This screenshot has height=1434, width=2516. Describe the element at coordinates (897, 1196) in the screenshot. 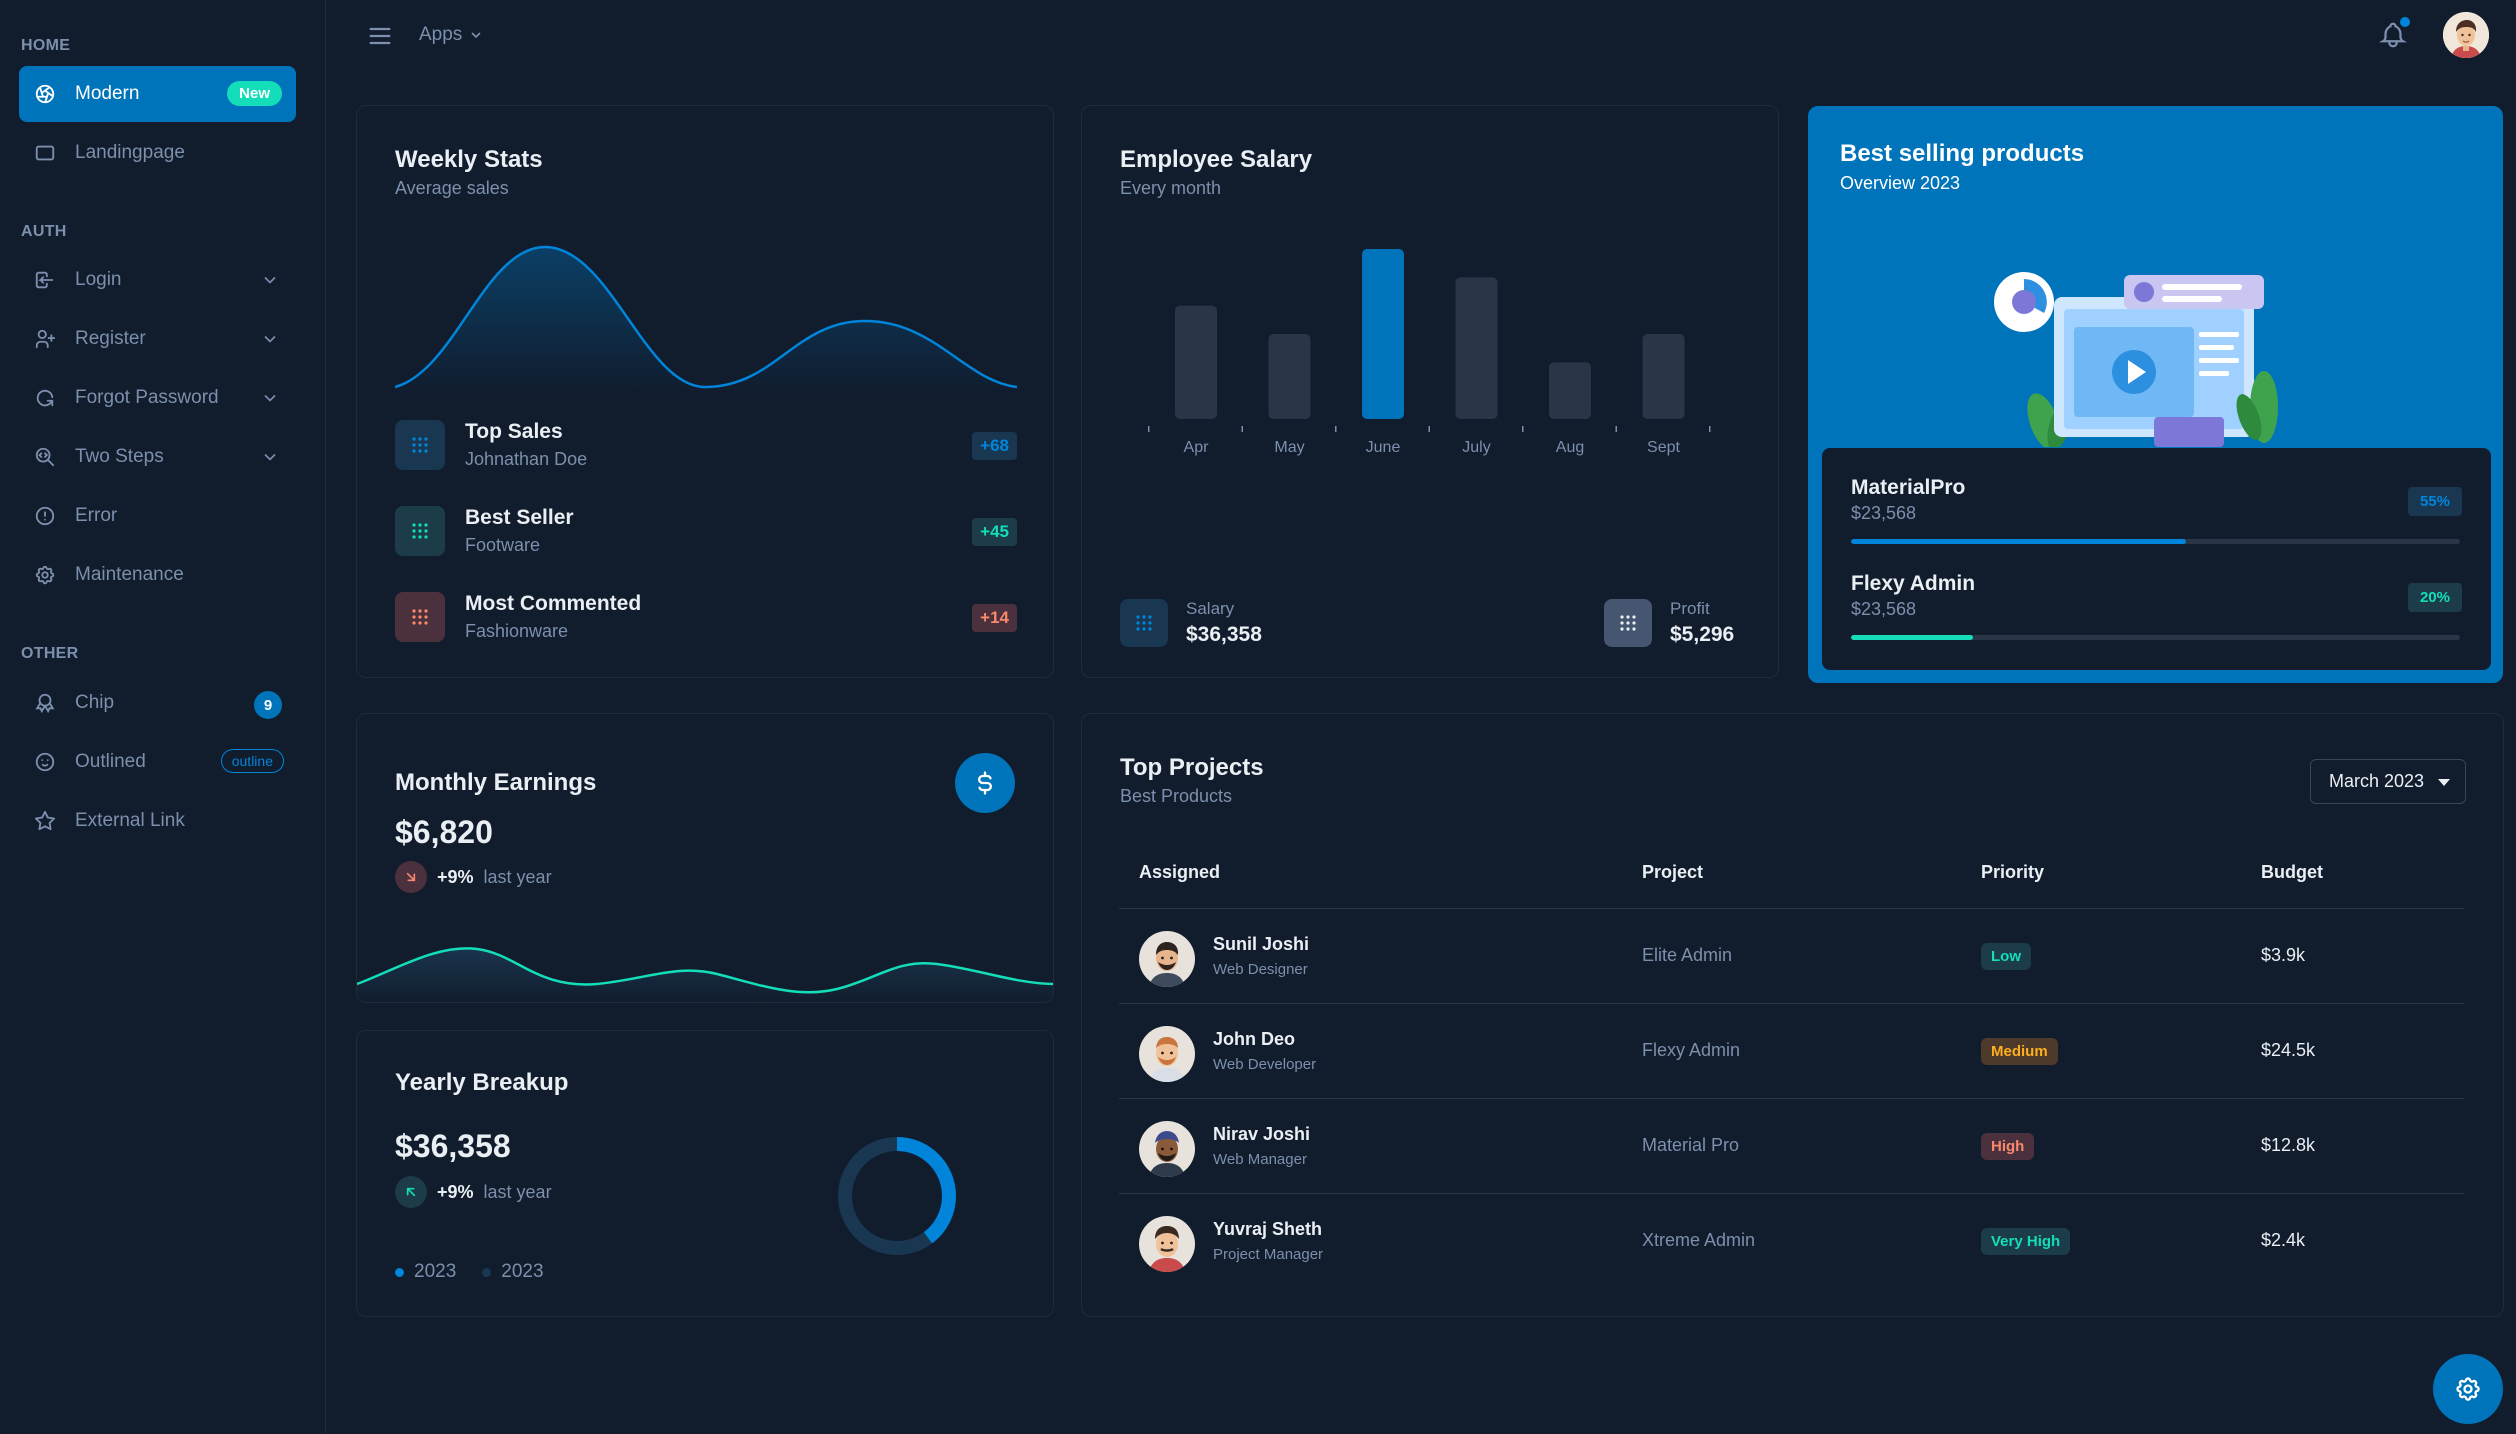

I see `breakup-donut-chart` at that location.